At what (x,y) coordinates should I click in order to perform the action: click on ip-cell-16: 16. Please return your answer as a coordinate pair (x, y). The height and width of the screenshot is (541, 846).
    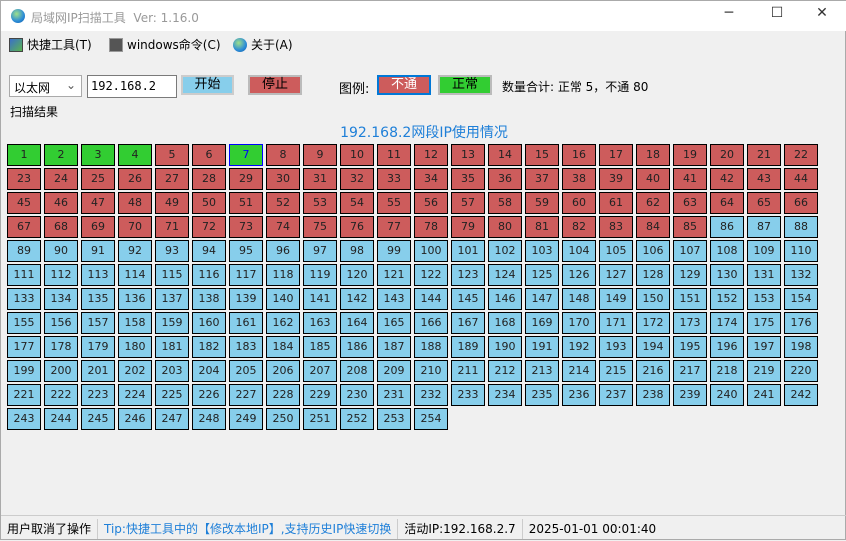
    Looking at the image, I should click on (579, 155).